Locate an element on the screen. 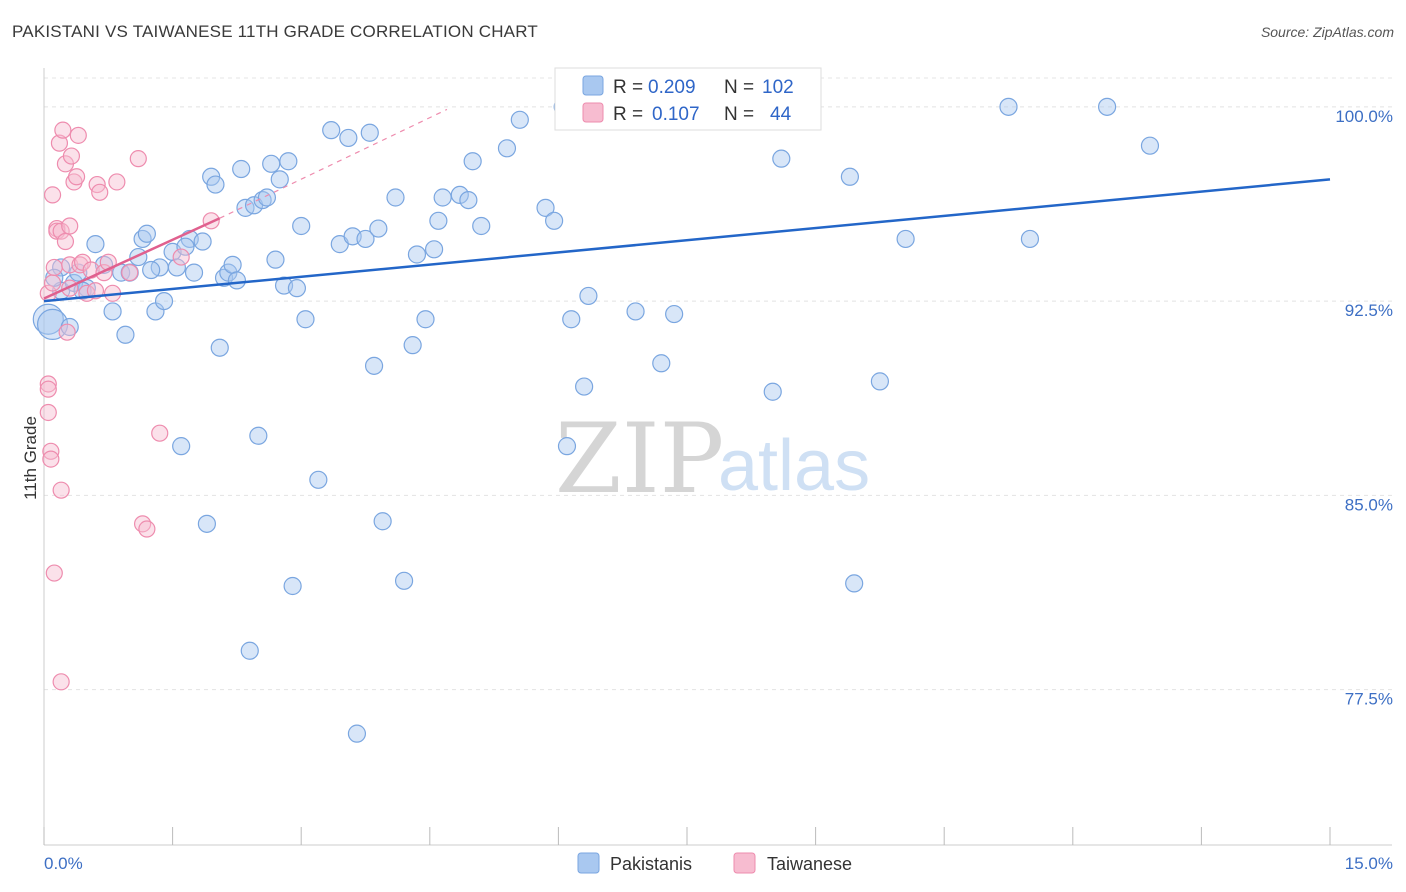 This screenshot has width=1406, height=892. taiwanese-points is located at coordinates (129, 406).